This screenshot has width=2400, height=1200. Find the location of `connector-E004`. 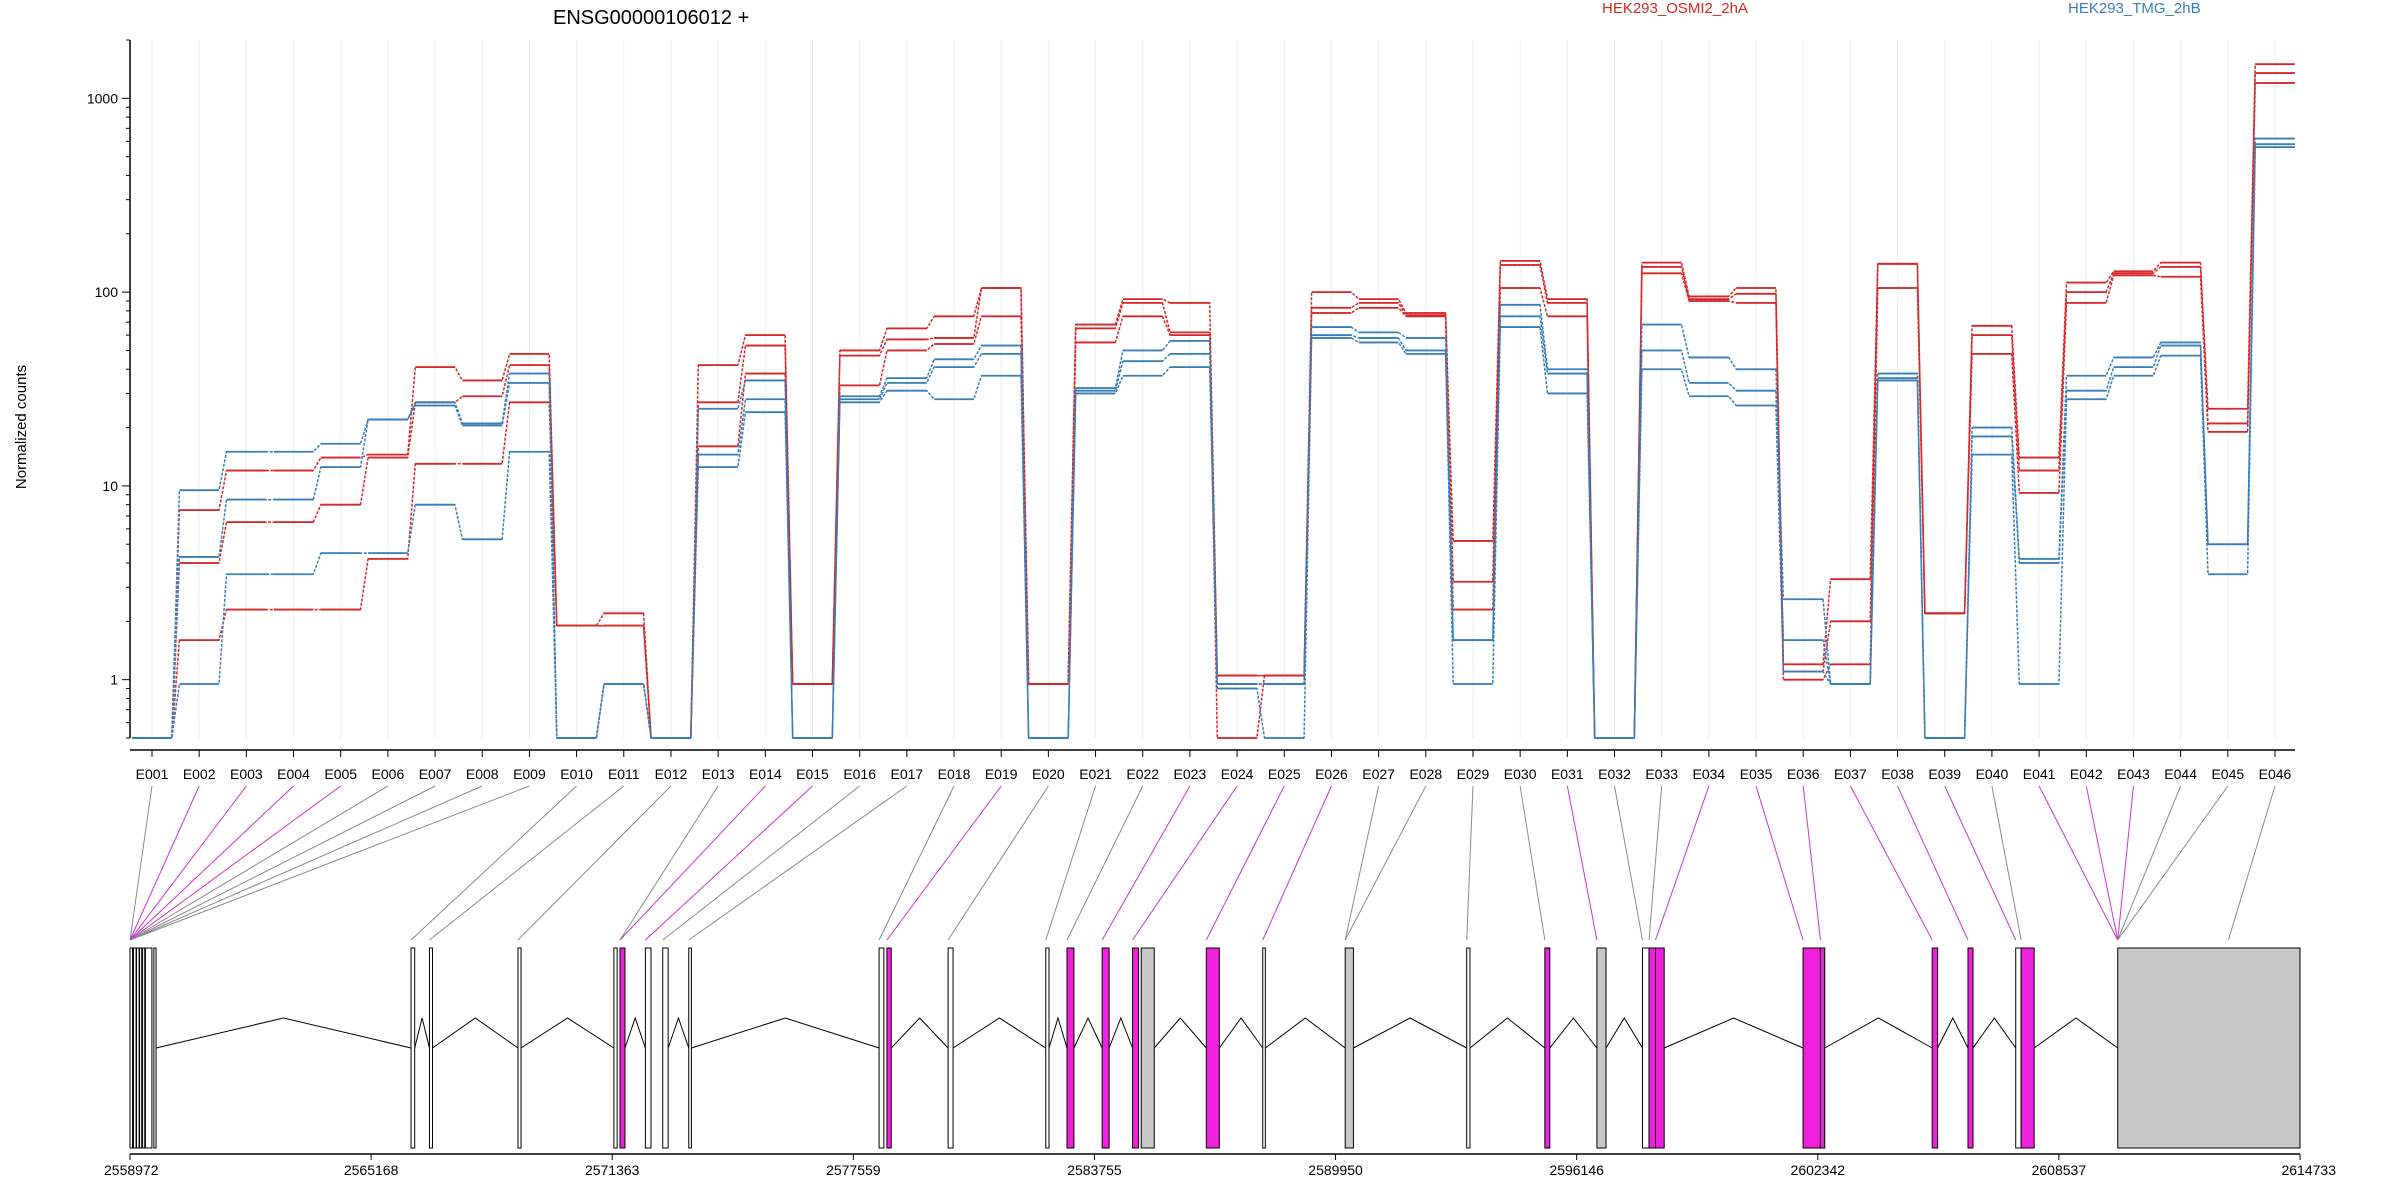

connector-E004 is located at coordinates (211, 863).